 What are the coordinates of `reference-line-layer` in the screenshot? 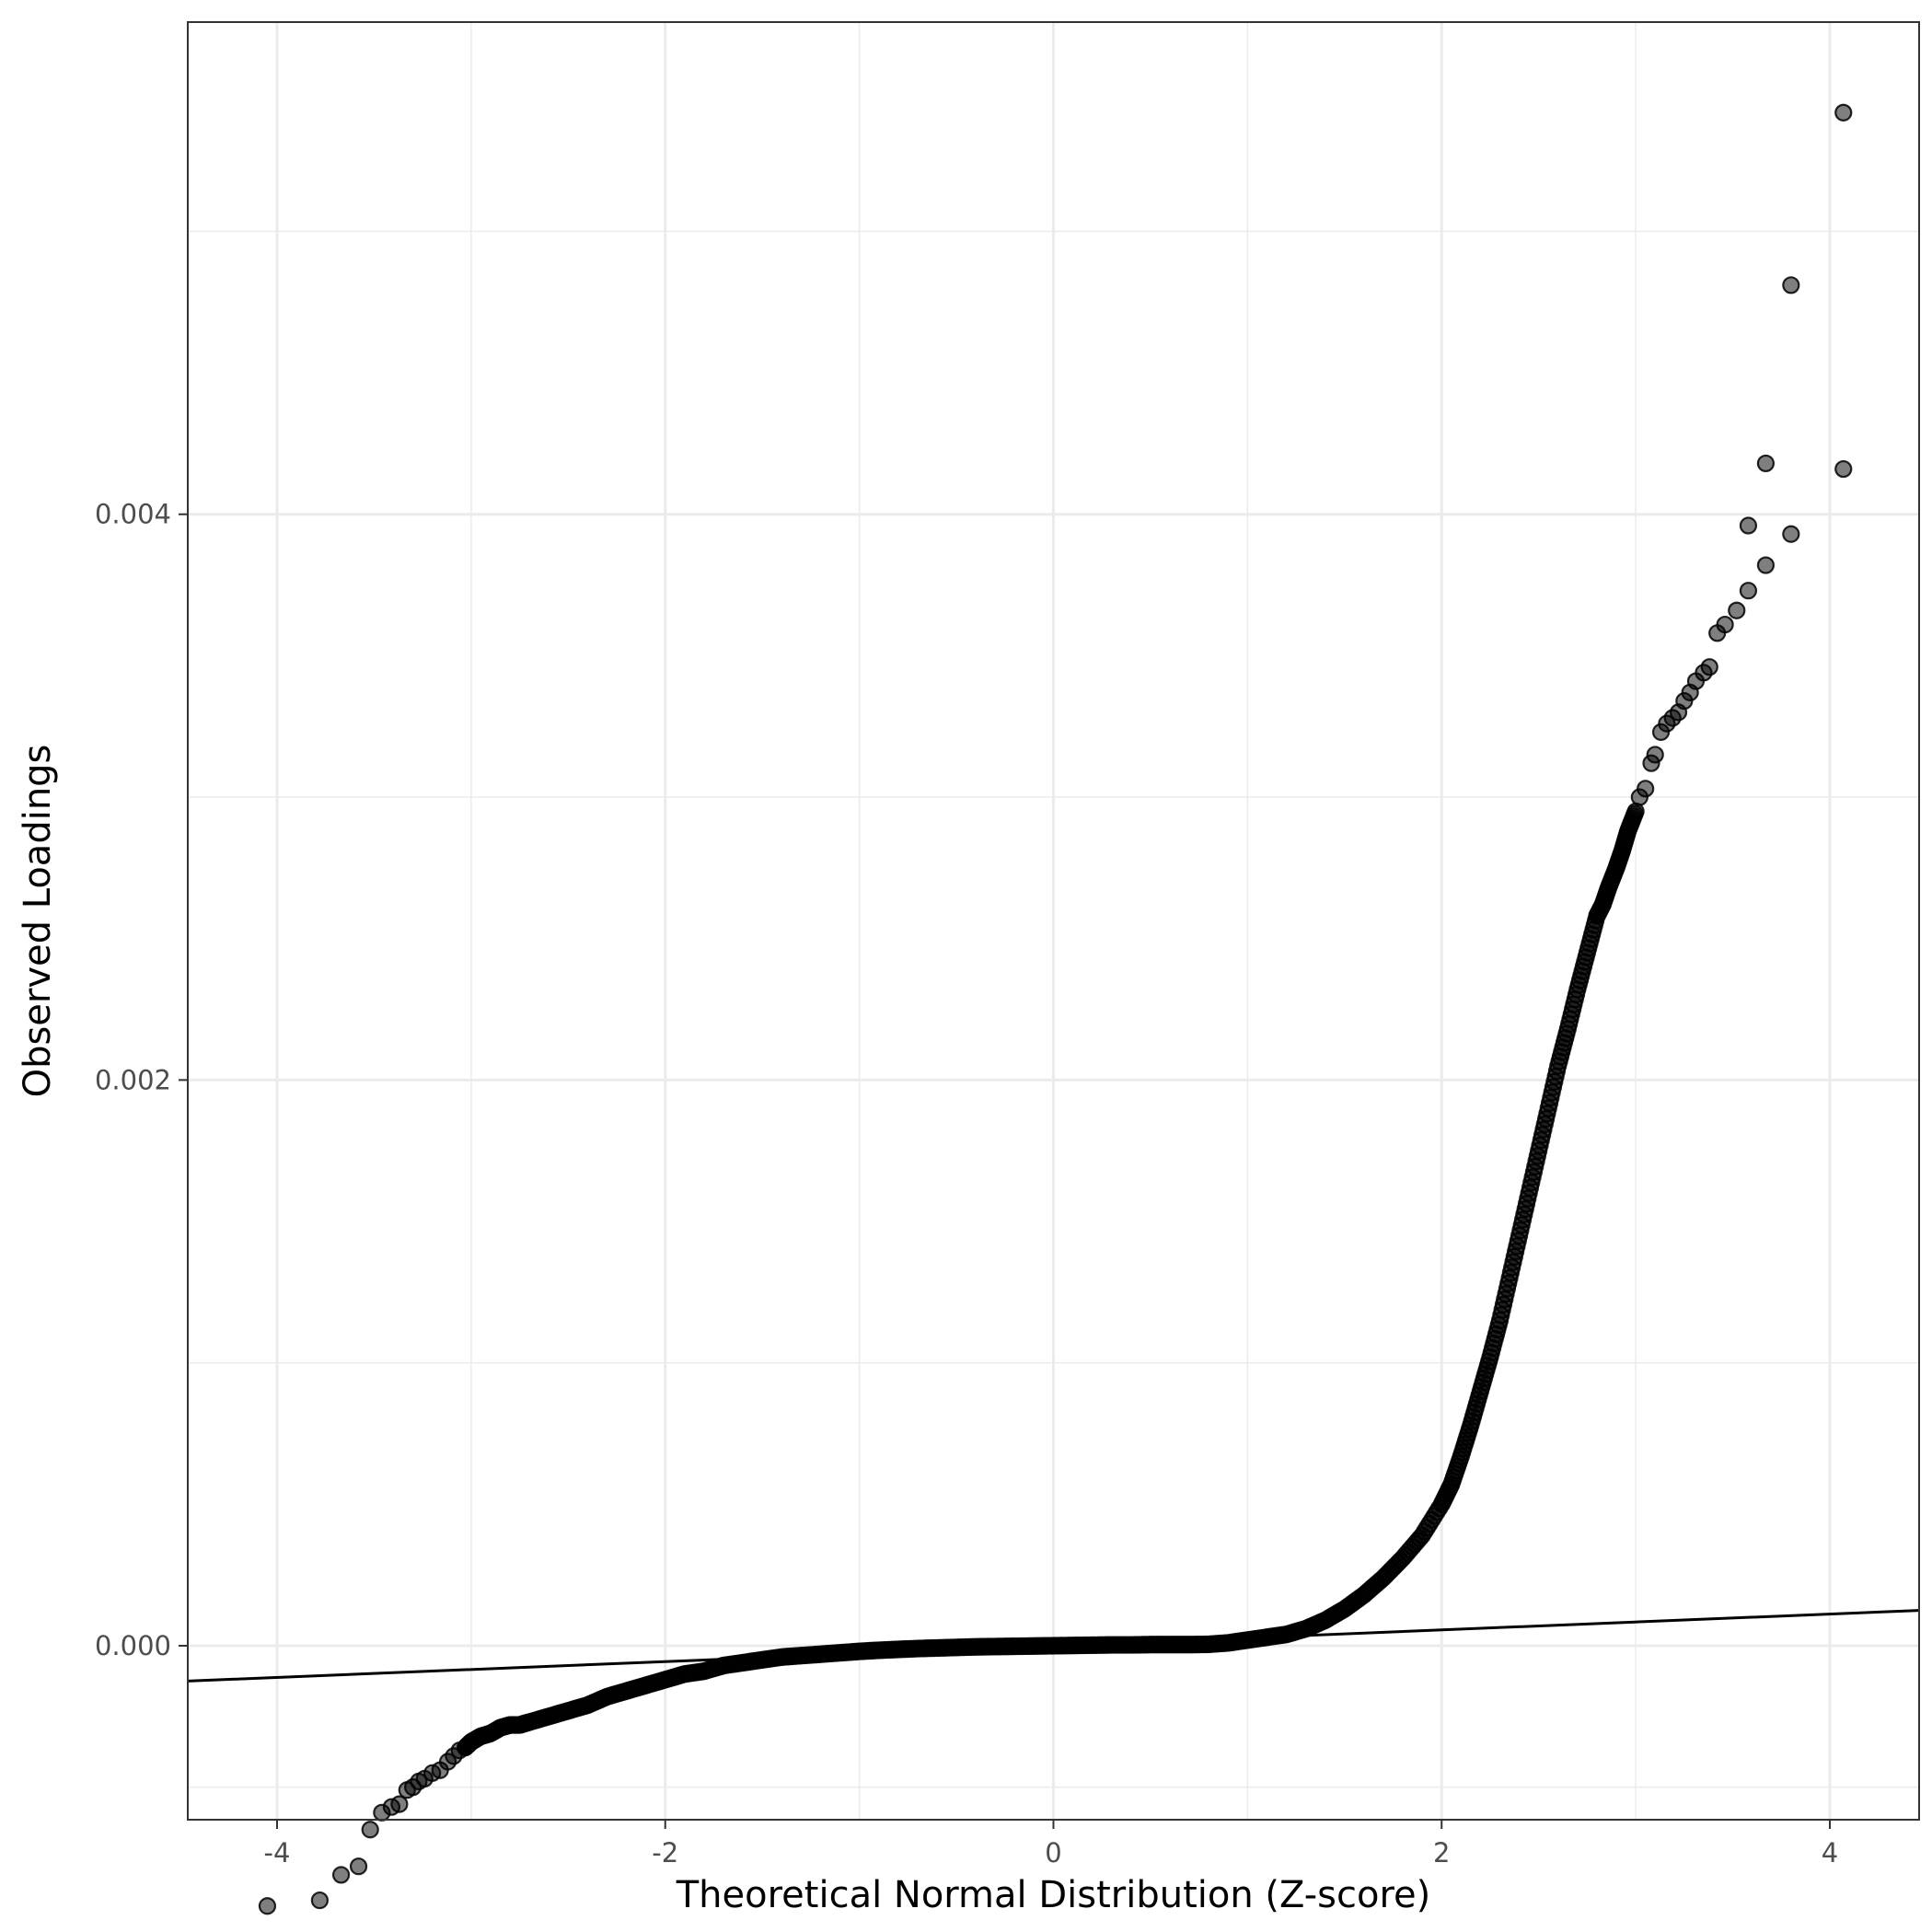 It's located at (1053, 1646).